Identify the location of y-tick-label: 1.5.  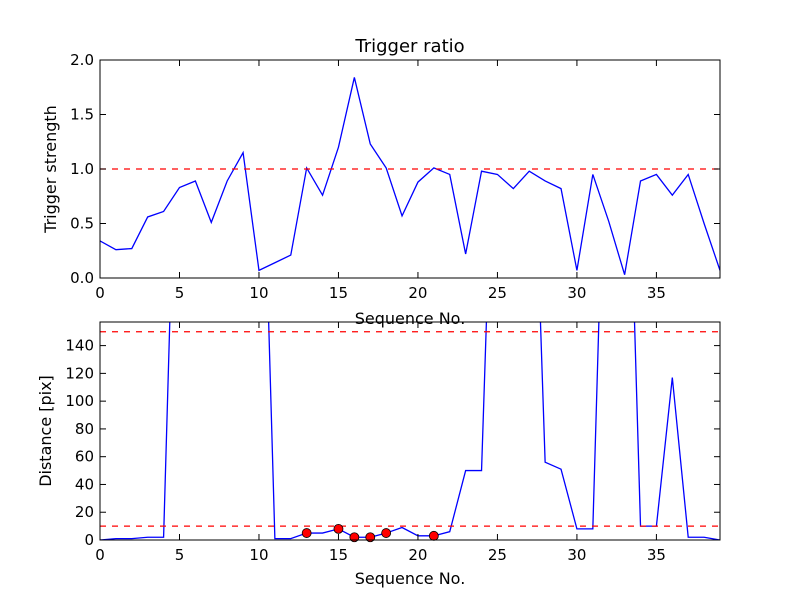
(82, 115).